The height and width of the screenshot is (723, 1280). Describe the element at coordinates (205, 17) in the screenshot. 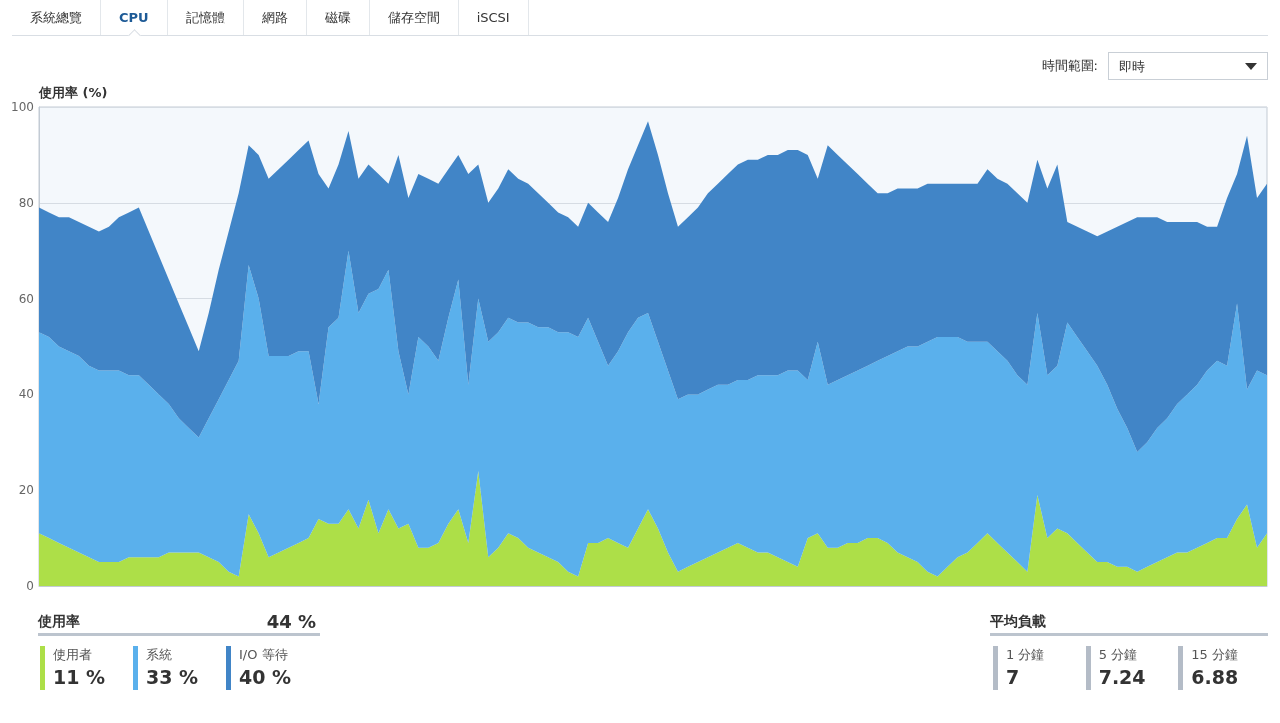

I see `category-label: 記憶體` at that location.